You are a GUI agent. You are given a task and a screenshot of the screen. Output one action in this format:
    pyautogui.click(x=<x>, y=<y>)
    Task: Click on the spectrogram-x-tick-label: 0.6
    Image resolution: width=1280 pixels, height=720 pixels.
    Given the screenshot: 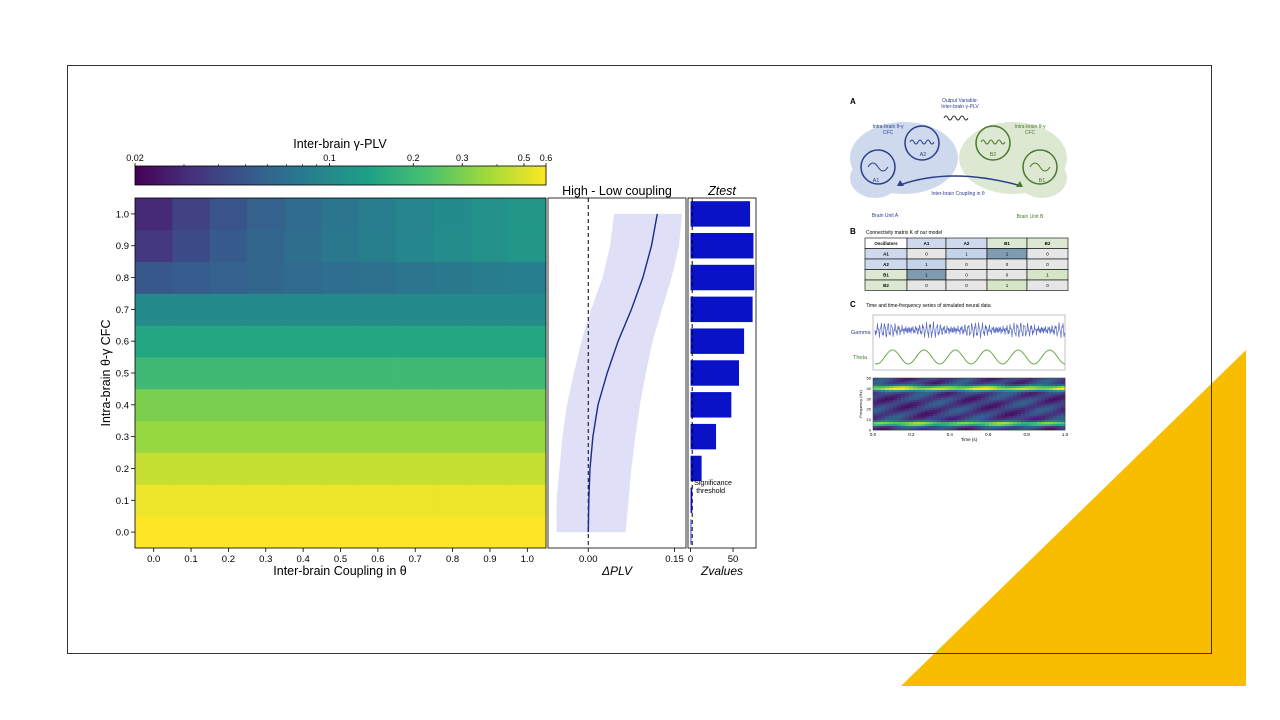 What is the action you would take?
    pyautogui.click(x=988, y=434)
    